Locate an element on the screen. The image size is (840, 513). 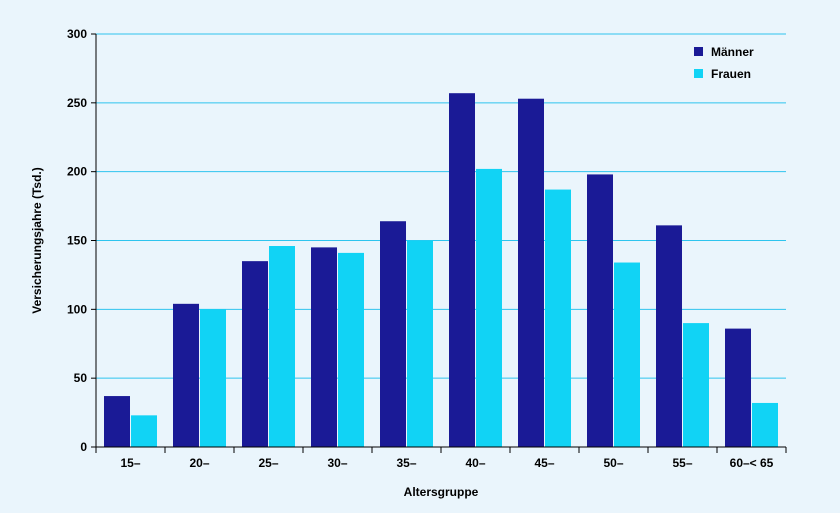
x-tick-label: 55– is located at coordinates (682, 463).